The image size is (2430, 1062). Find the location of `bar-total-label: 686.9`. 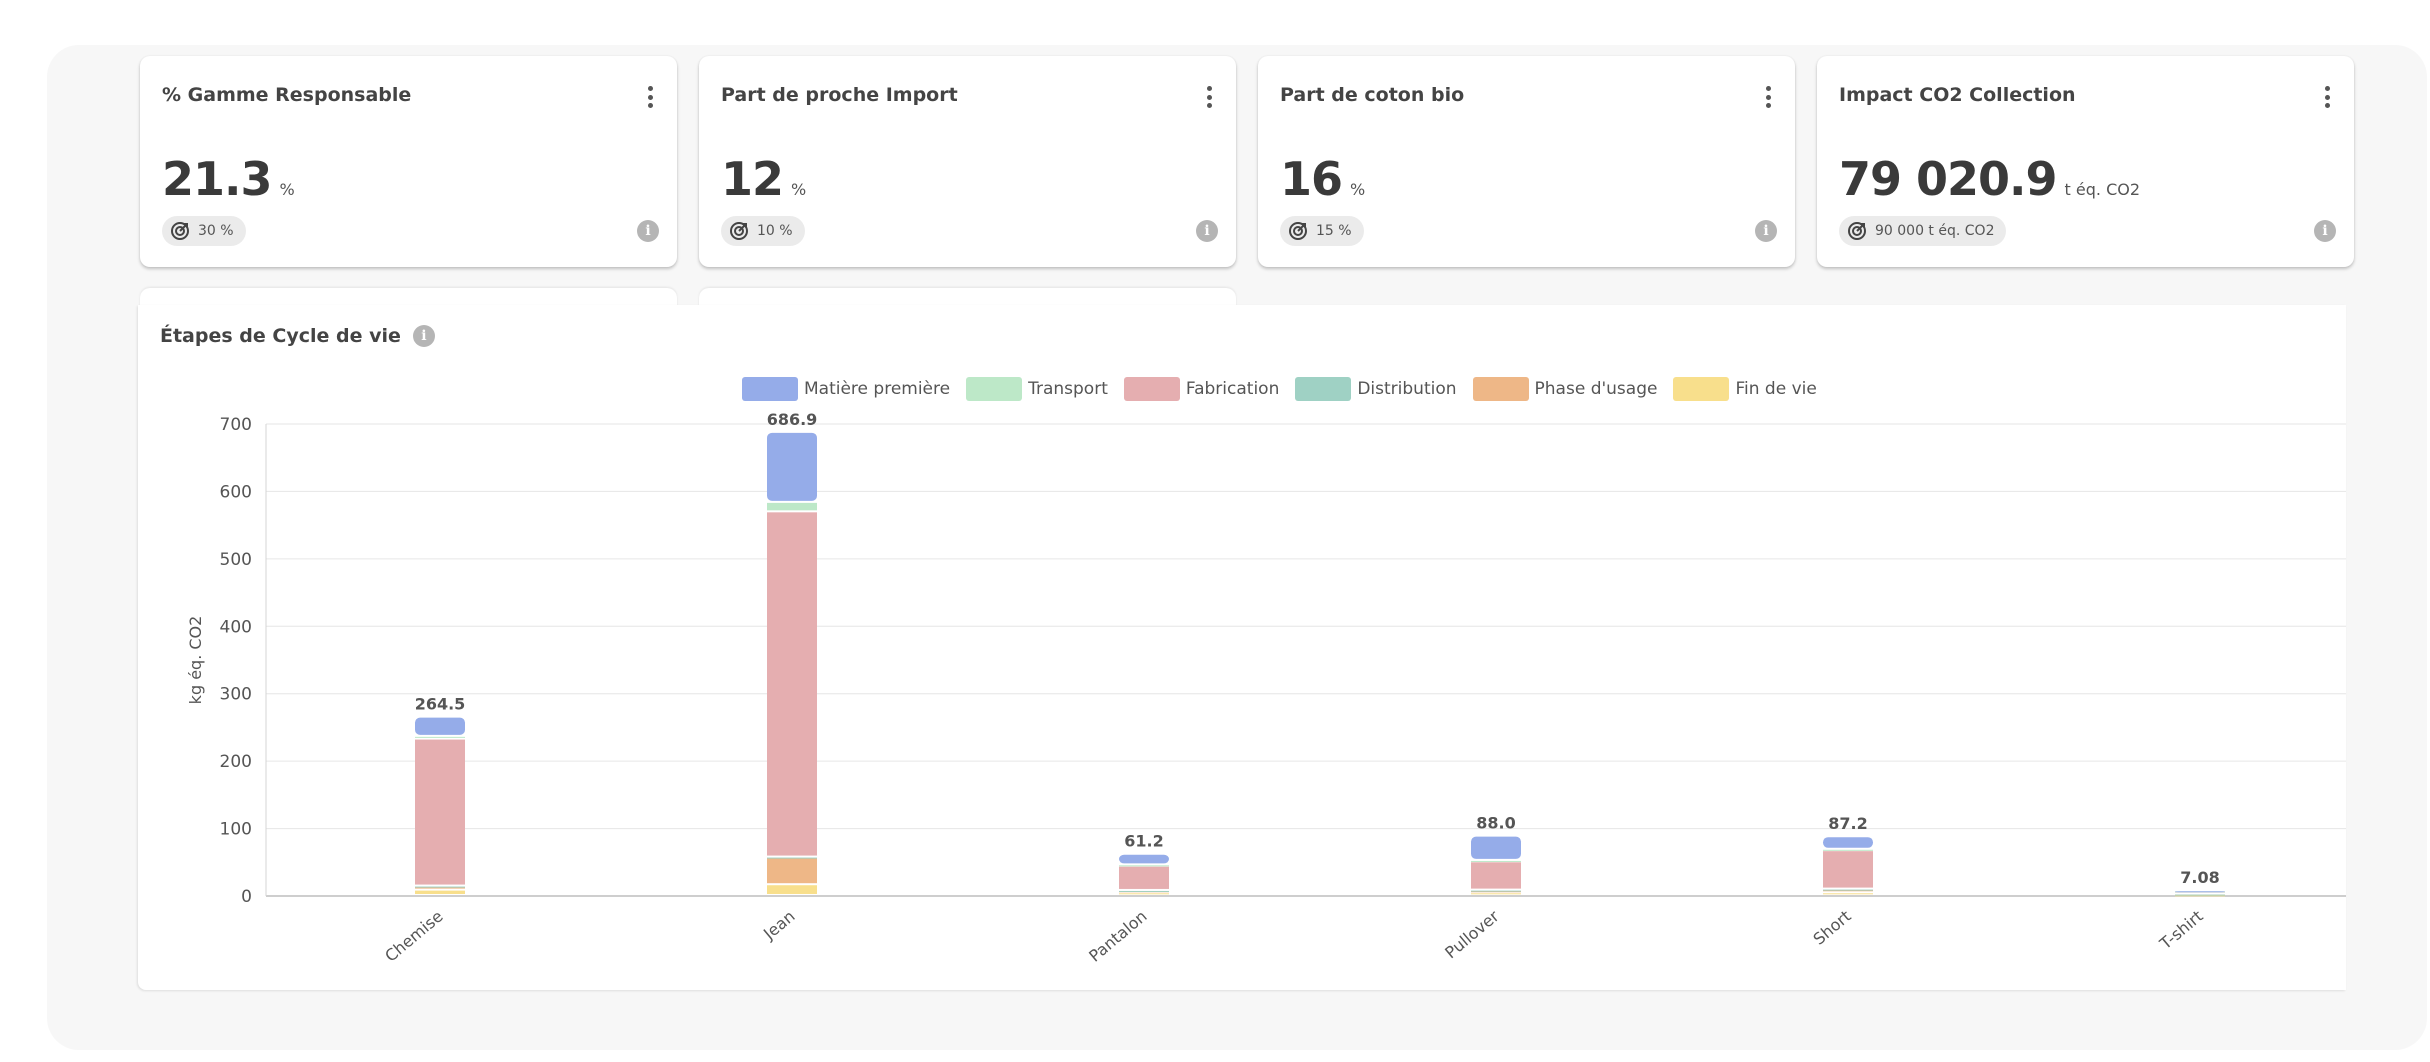

bar-total-label: 686.9 is located at coordinates (792, 419).